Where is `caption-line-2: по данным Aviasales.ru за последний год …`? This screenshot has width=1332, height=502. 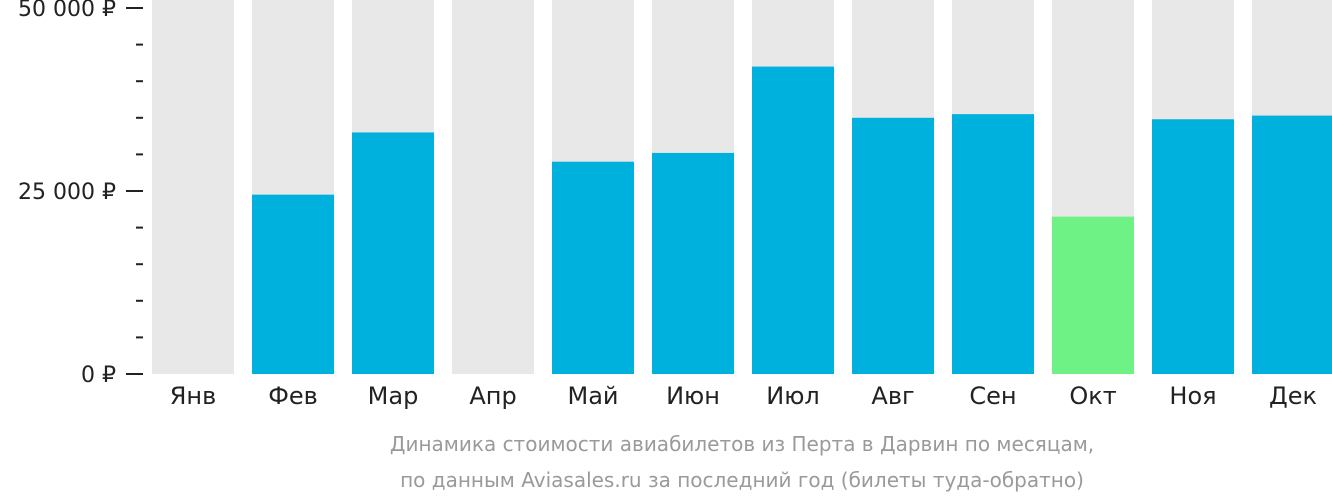
caption-line-2: по данным Aviasales.ru за последний год … is located at coordinates (742, 480).